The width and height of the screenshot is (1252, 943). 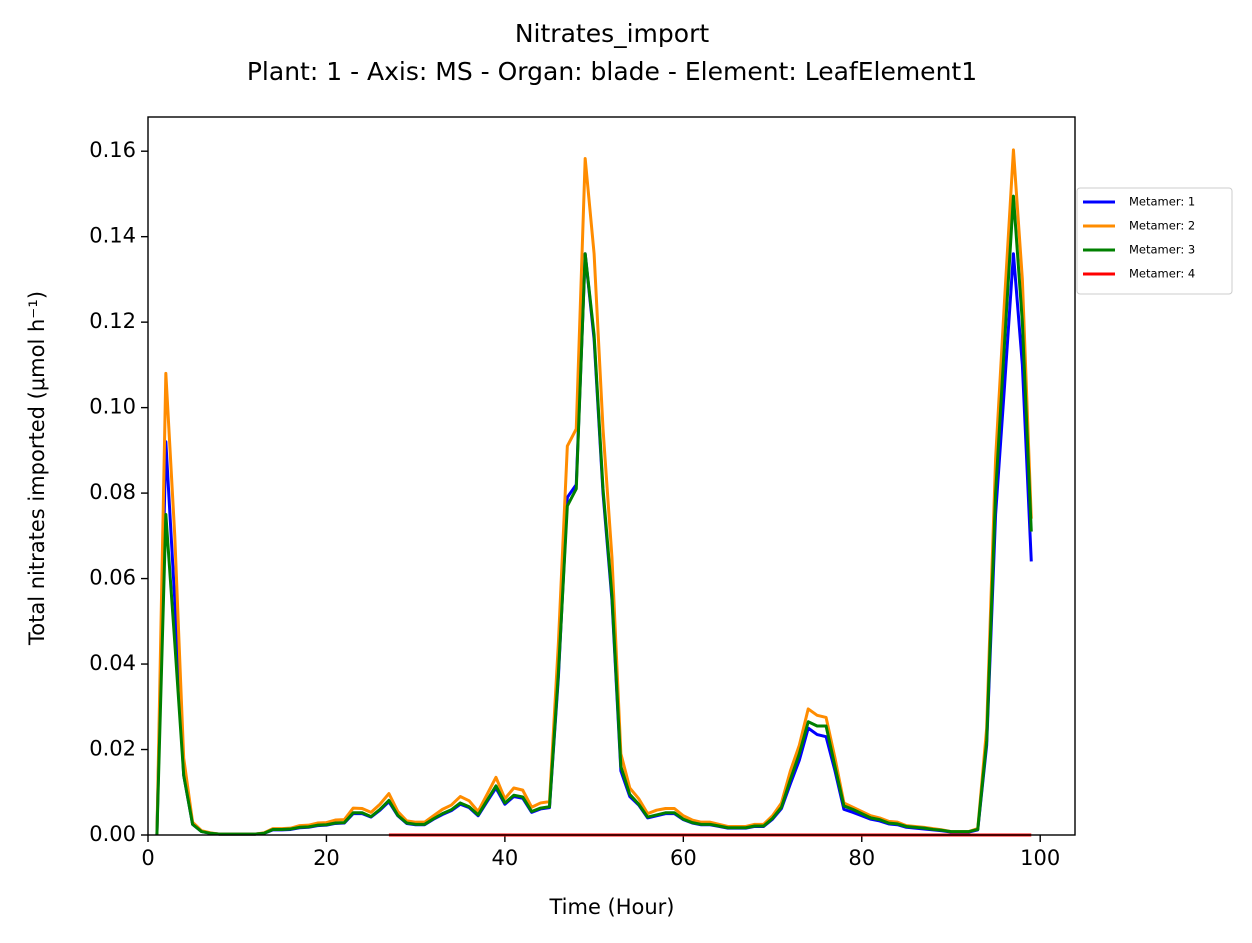 What do you see at coordinates (112, 663) in the screenshot?
I see `y-tick-label: 0.04` at bounding box center [112, 663].